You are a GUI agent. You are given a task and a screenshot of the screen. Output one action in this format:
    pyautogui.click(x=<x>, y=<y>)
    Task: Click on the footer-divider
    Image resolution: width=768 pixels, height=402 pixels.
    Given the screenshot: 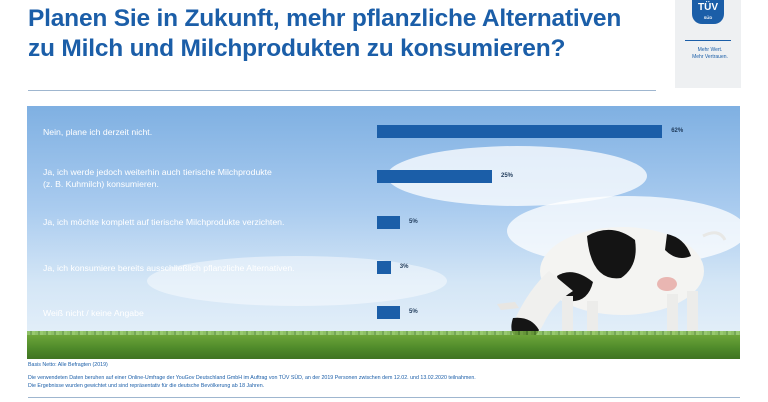 What is the action you would take?
    pyautogui.click(x=384, y=397)
    